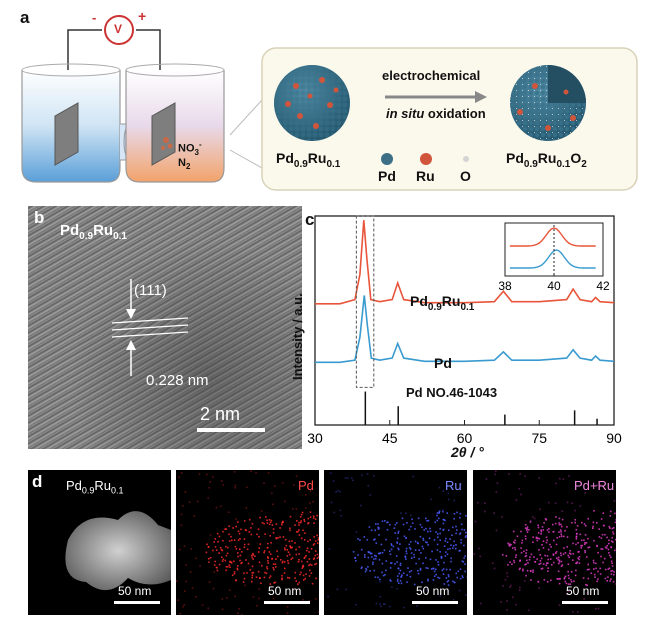 This screenshot has width=659, height=629. What do you see at coordinates (184, 164) in the screenshot?
I see `nitrogen-label: N2` at bounding box center [184, 164].